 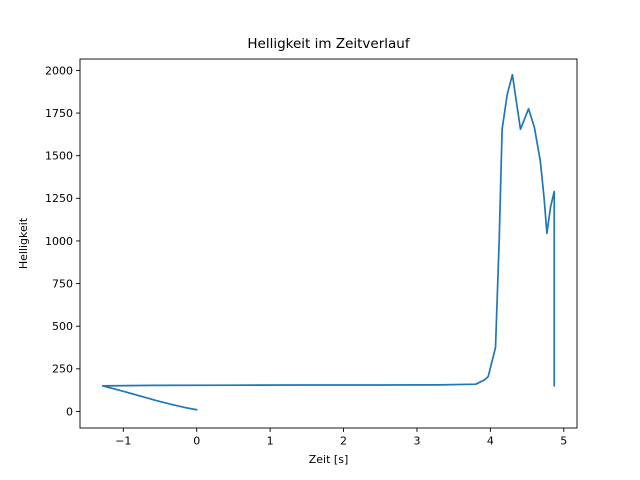 What do you see at coordinates (62, 326) in the screenshot?
I see `y-tick-label: 500` at bounding box center [62, 326].